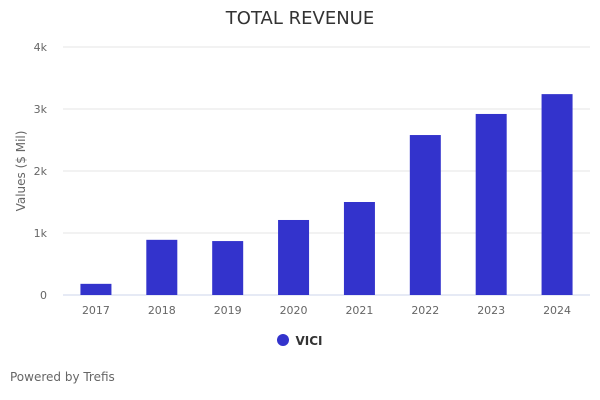 This screenshot has width=600, height=400. I want to click on y-tick-labels: 0 1k 2k 3k 4k, so click(41, 171).